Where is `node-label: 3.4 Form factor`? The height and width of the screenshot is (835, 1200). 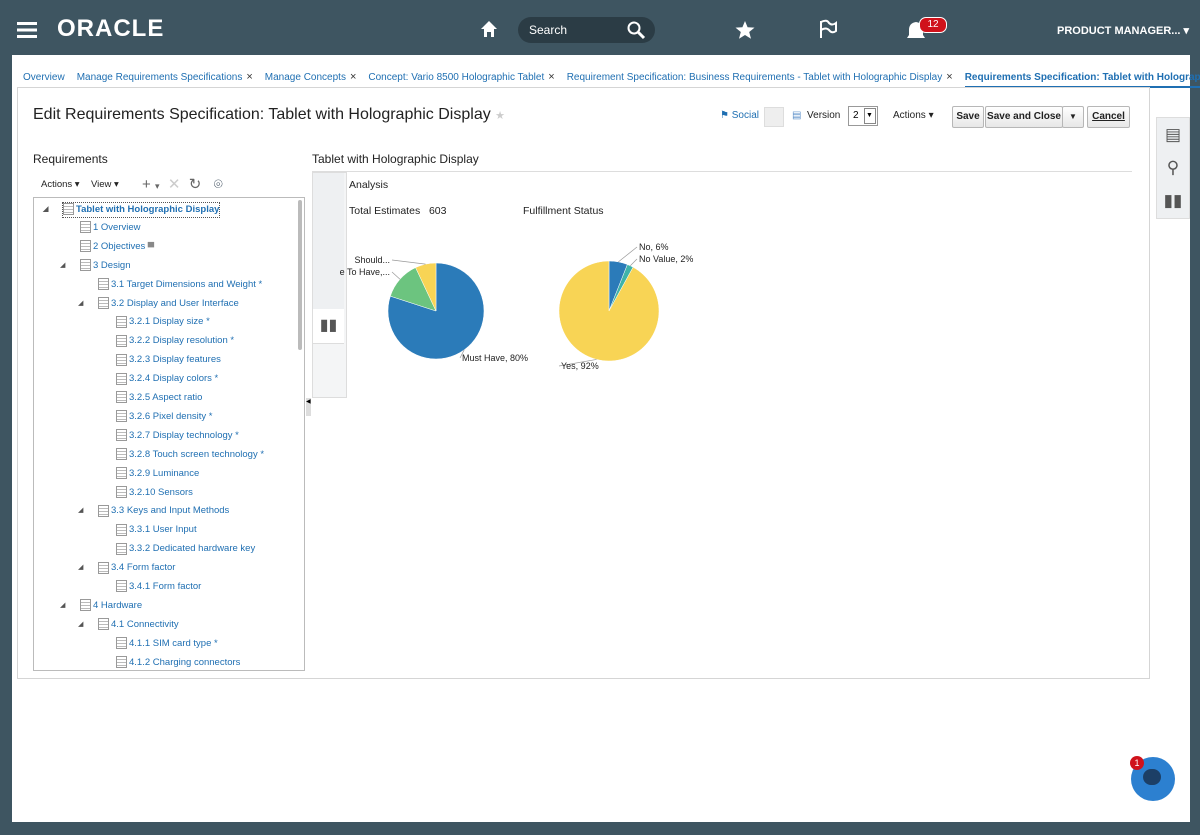
node-label: 3.4 Form factor is located at coordinates (143, 568).